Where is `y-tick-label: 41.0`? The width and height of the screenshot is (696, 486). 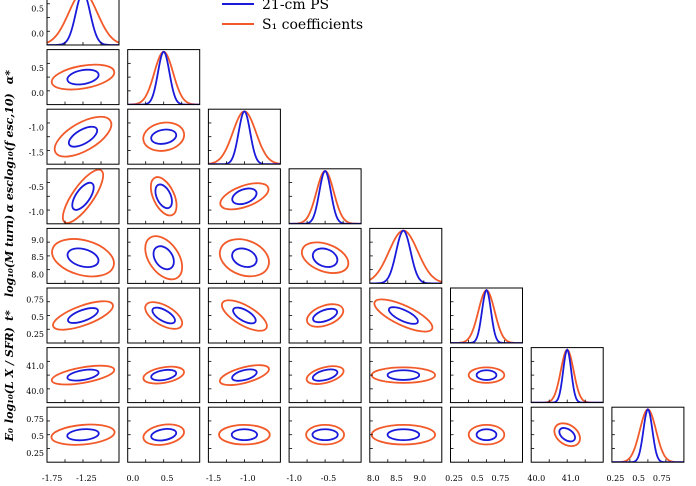 y-tick-label: 41.0 is located at coordinates (35, 366).